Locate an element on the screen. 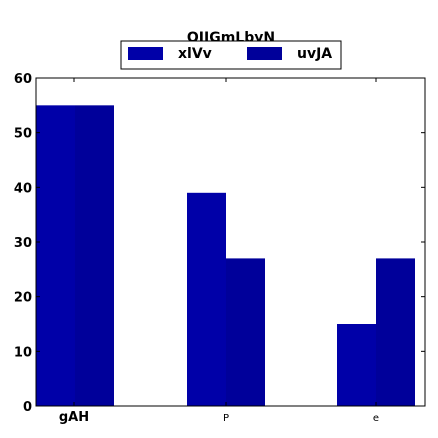 This screenshot has width=438, height=438. legend-label-series-2: uvJA is located at coordinates (314, 54).